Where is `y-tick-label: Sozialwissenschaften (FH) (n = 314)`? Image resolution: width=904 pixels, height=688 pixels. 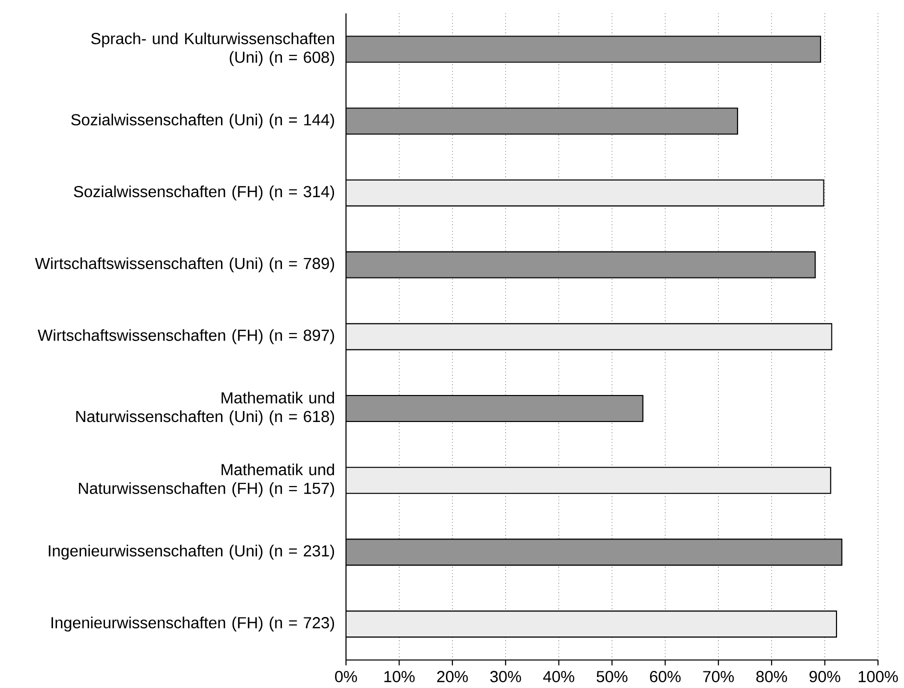 y-tick-label: Sozialwissenschaften (FH) (n = 314) is located at coordinates (204, 193).